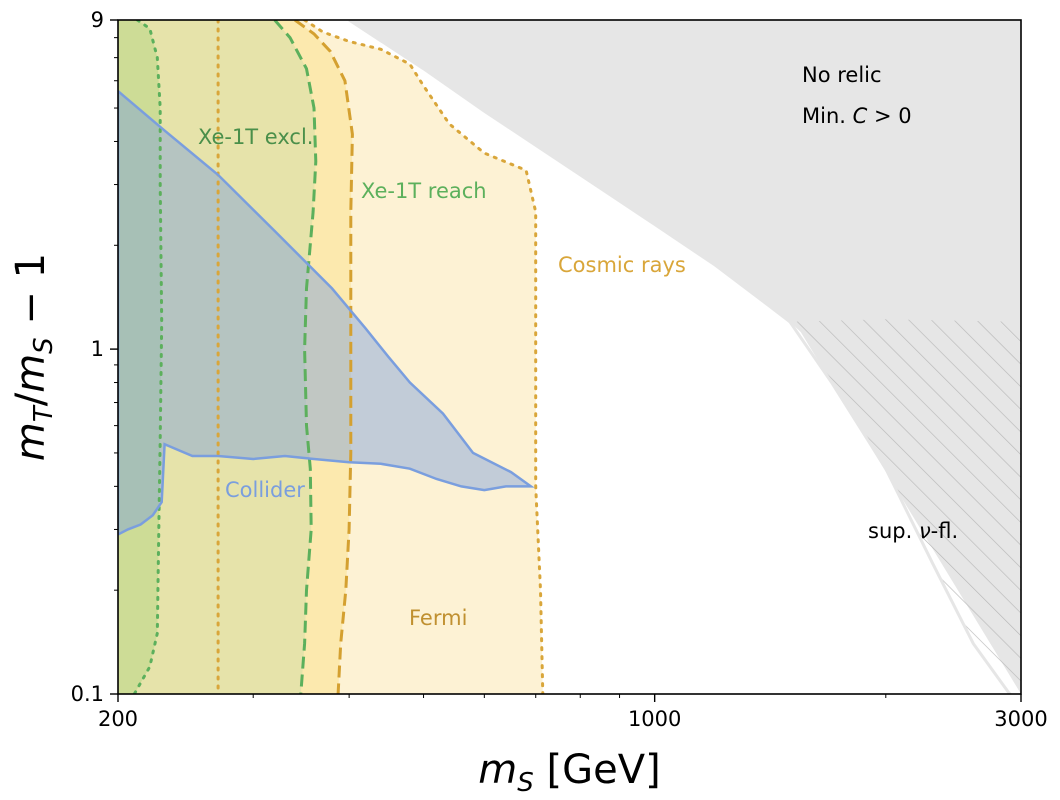 The height and width of the screenshot is (800, 1060). Describe the element at coordinates (148, 357) in the screenshot. I see `xe-1t-excl-line` at that location.